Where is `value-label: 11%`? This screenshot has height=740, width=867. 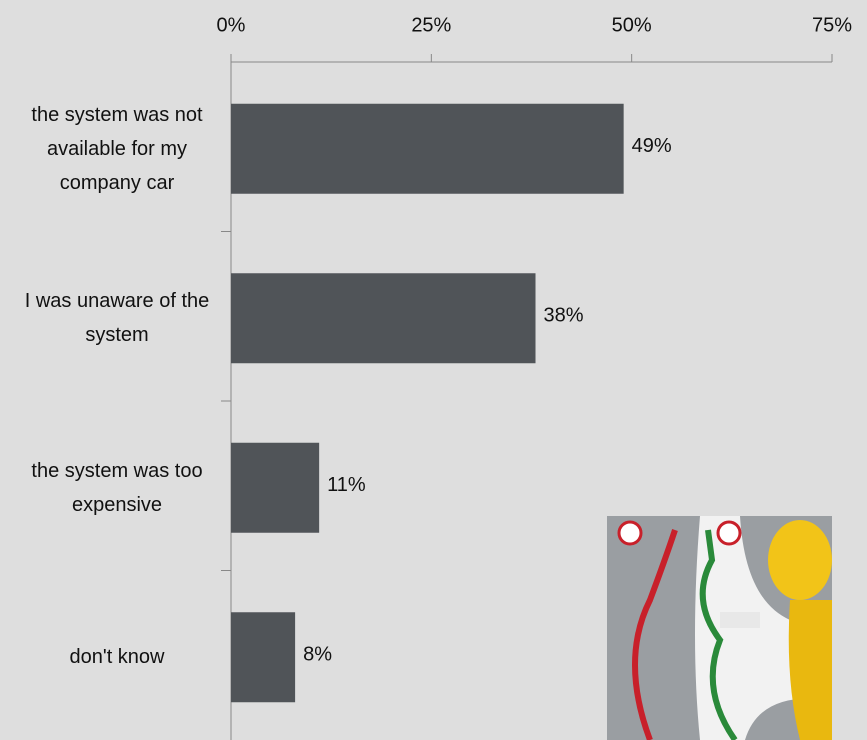
value-label: 11% is located at coordinates (346, 485).